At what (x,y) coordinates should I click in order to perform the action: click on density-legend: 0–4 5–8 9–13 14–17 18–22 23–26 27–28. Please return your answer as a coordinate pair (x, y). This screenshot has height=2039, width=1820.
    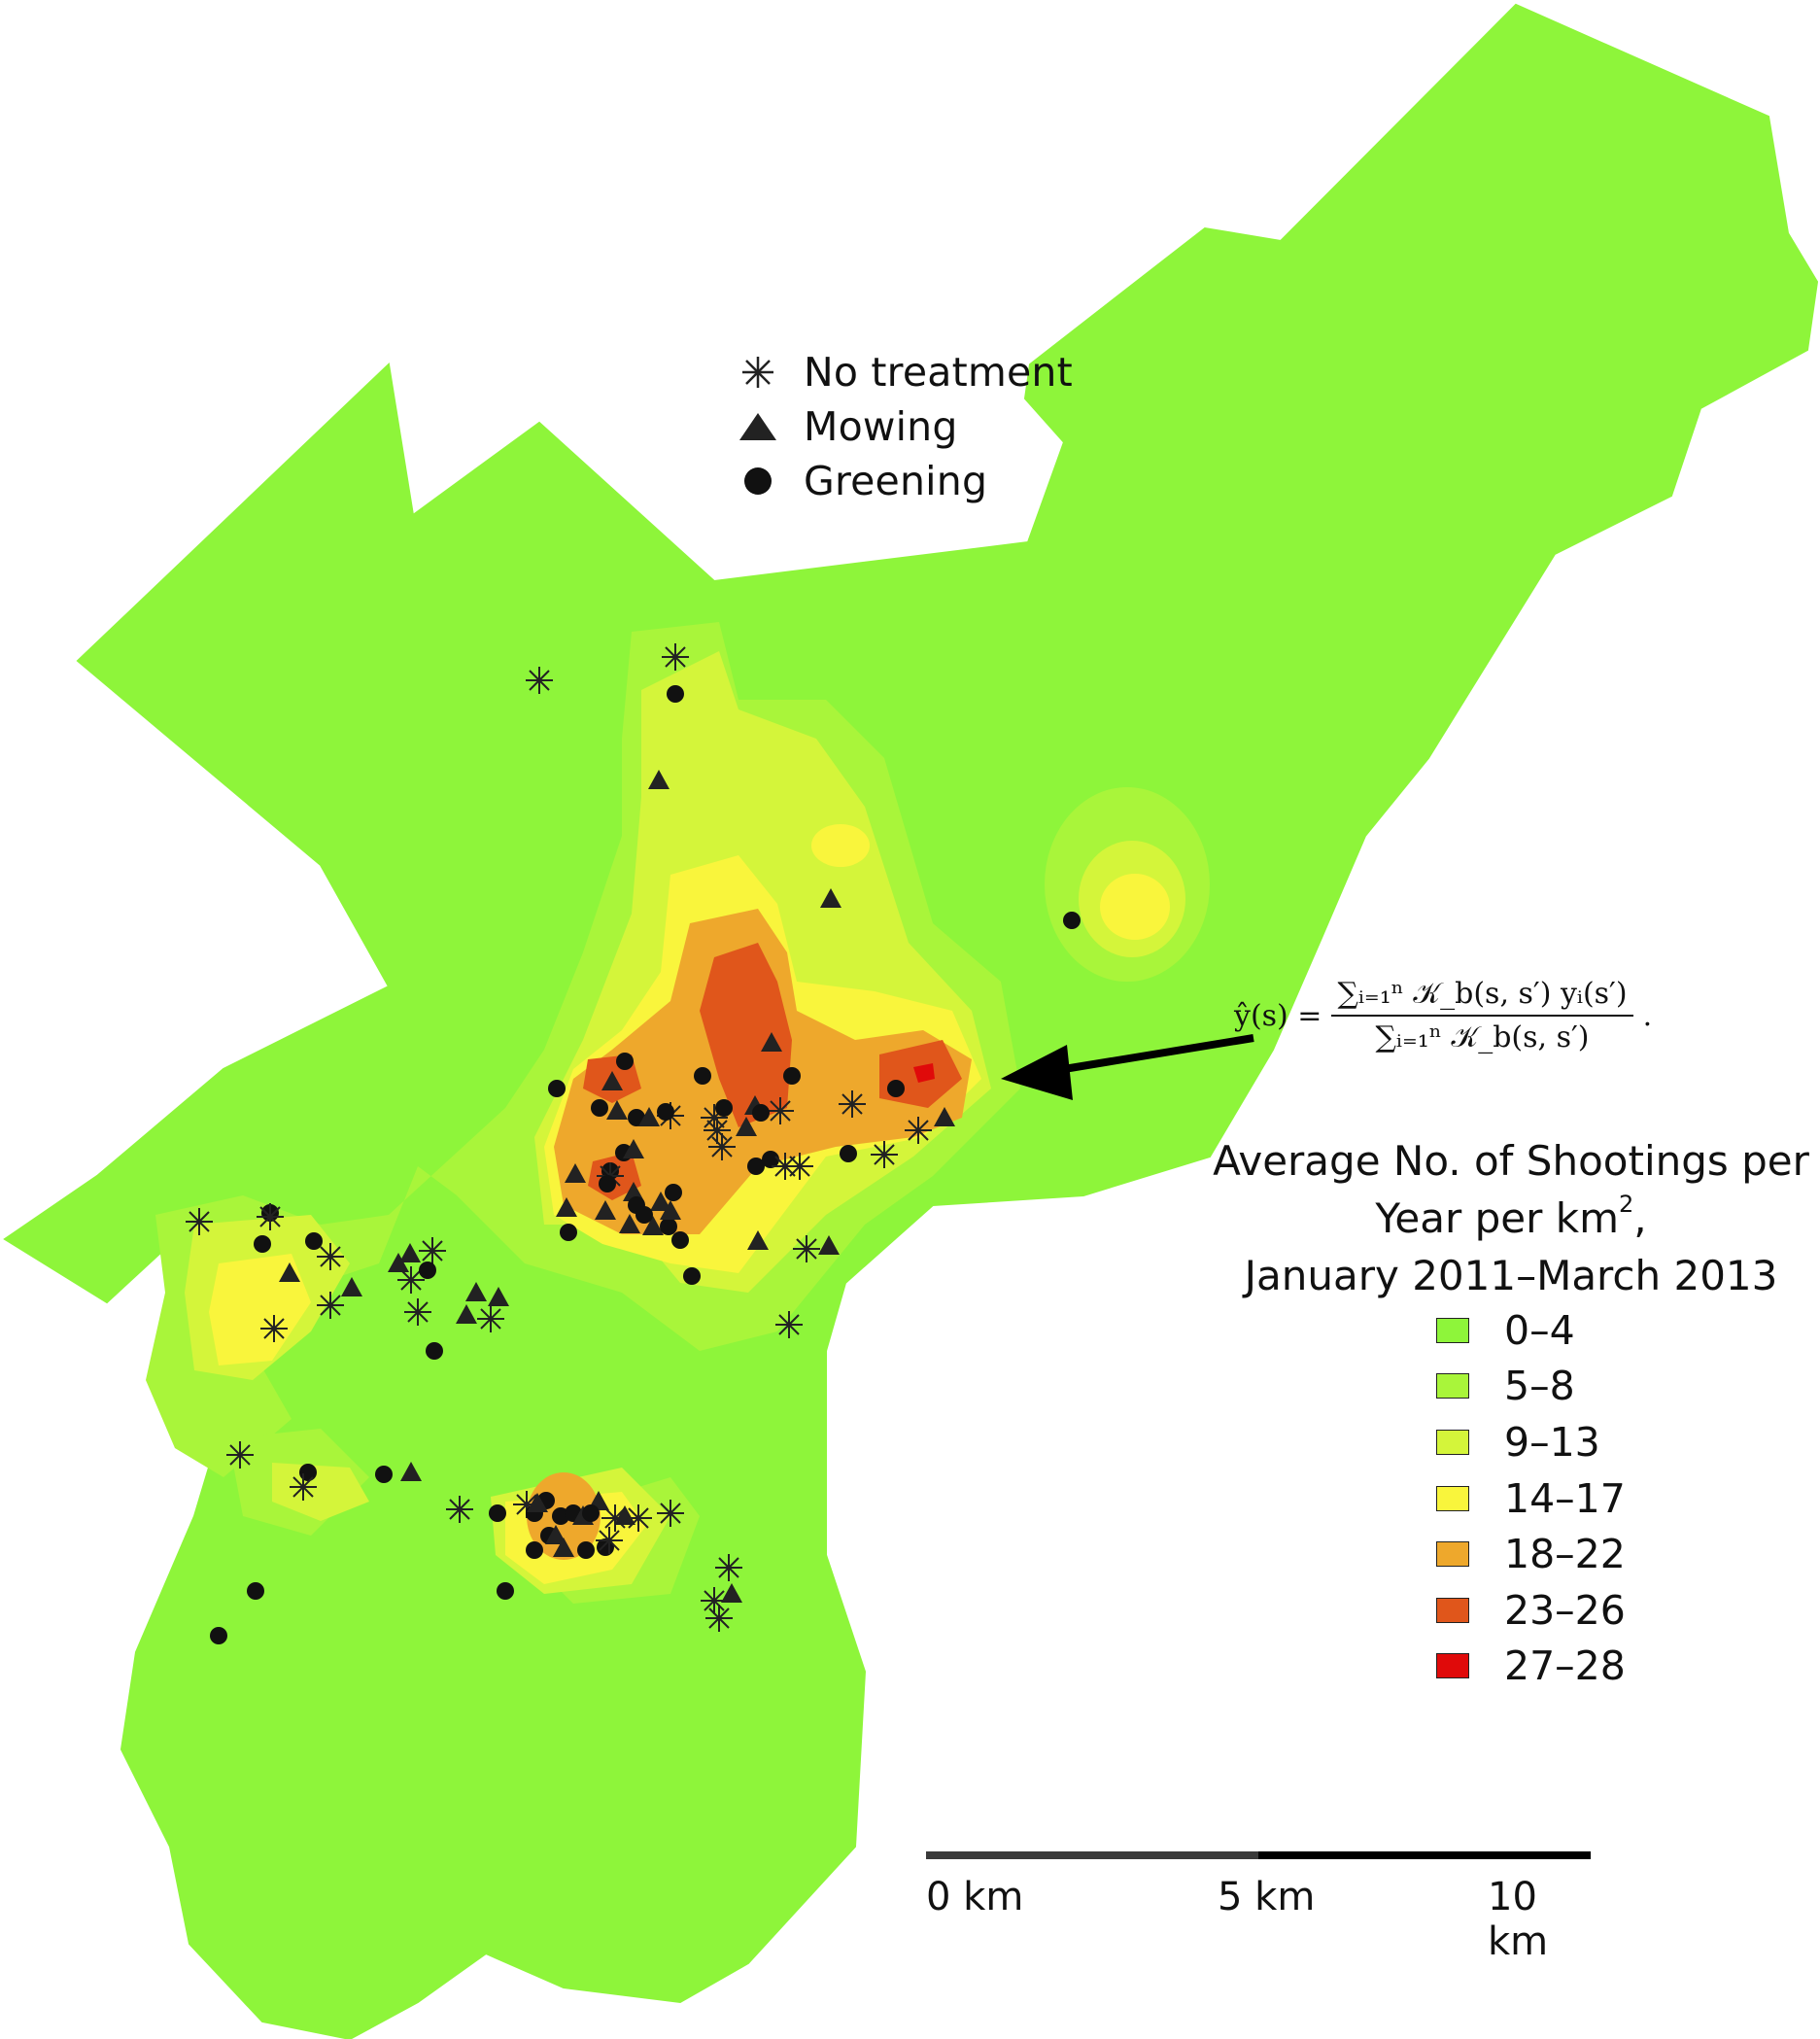
    Looking at the image, I should click on (1531, 1498).